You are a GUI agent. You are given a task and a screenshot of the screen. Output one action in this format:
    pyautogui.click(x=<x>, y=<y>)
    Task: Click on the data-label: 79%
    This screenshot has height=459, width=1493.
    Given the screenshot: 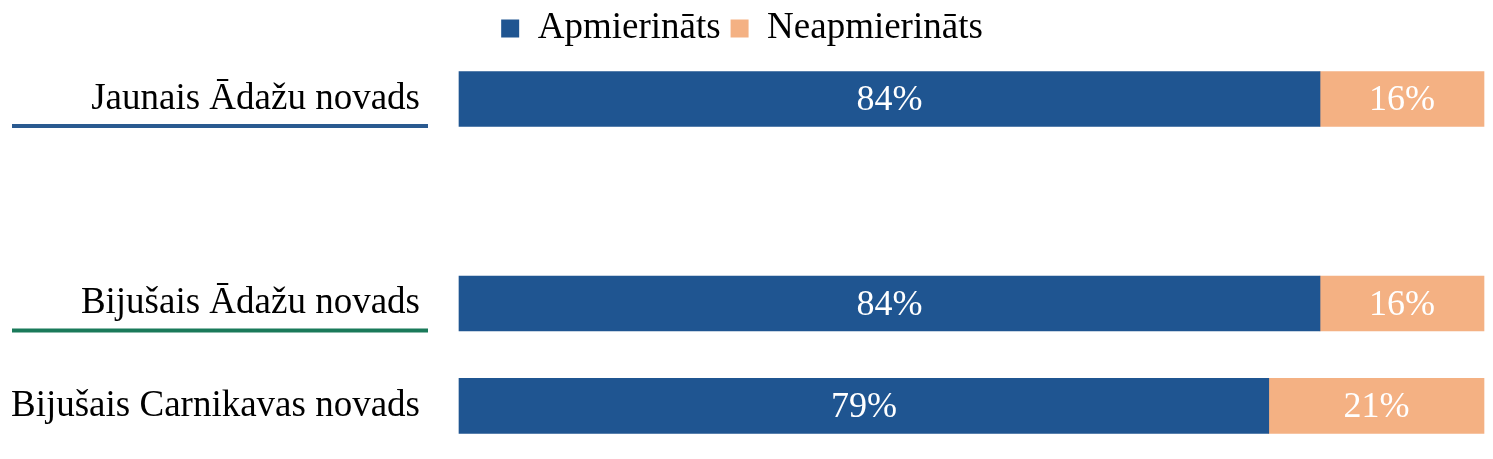 What is the action you would take?
    pyautogui.click(x=863, y=405)
    